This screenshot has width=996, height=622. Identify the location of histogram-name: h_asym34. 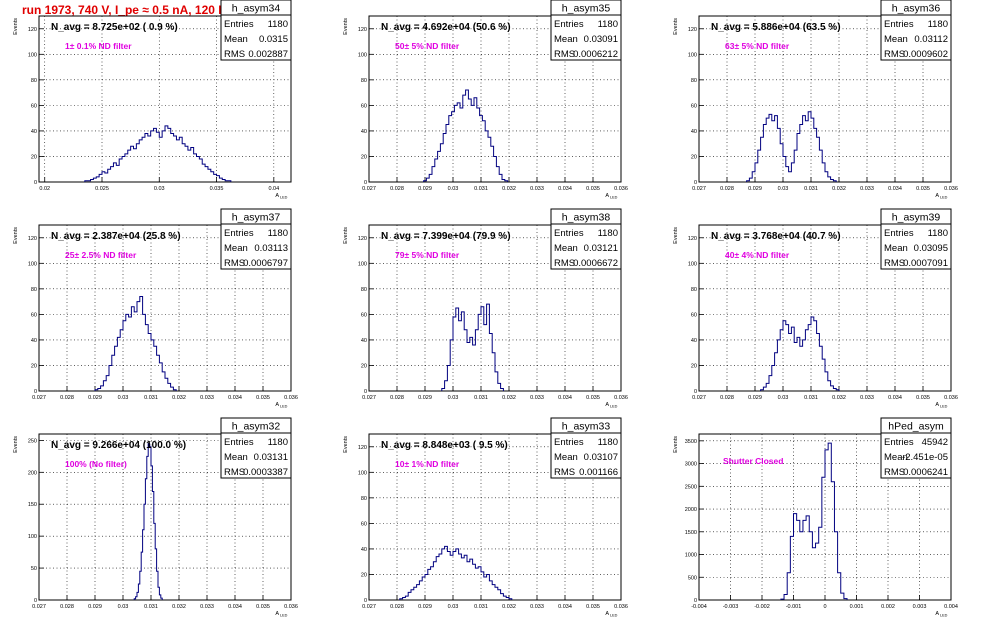
(256, 9).